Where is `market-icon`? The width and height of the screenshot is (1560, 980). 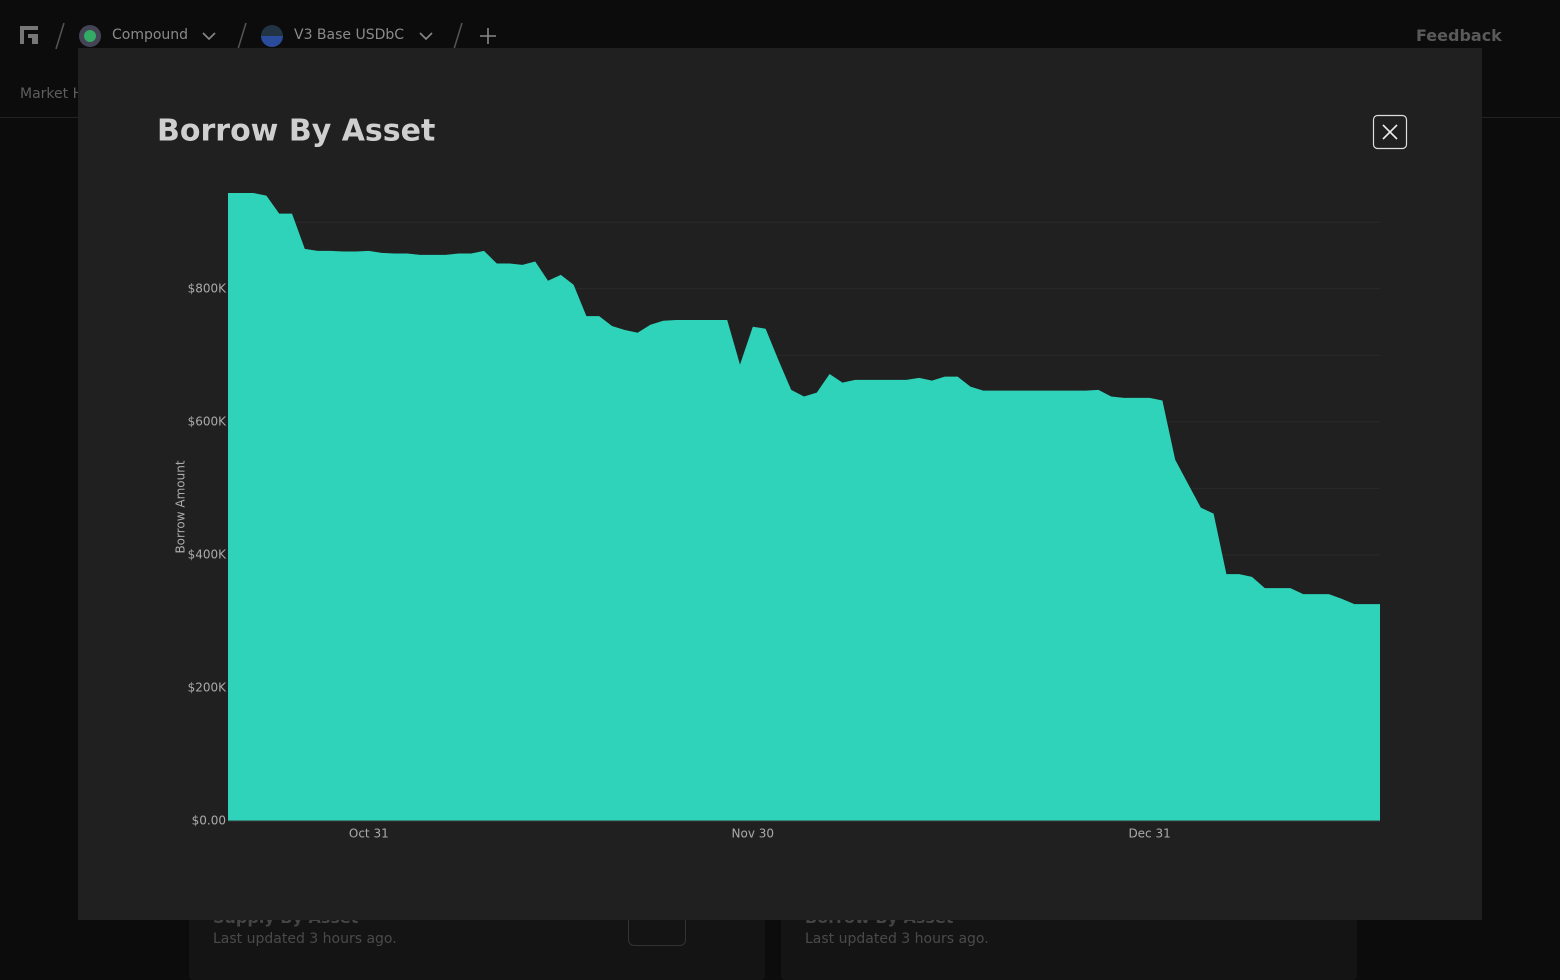 market-icon is located at coordinates (272, 36).